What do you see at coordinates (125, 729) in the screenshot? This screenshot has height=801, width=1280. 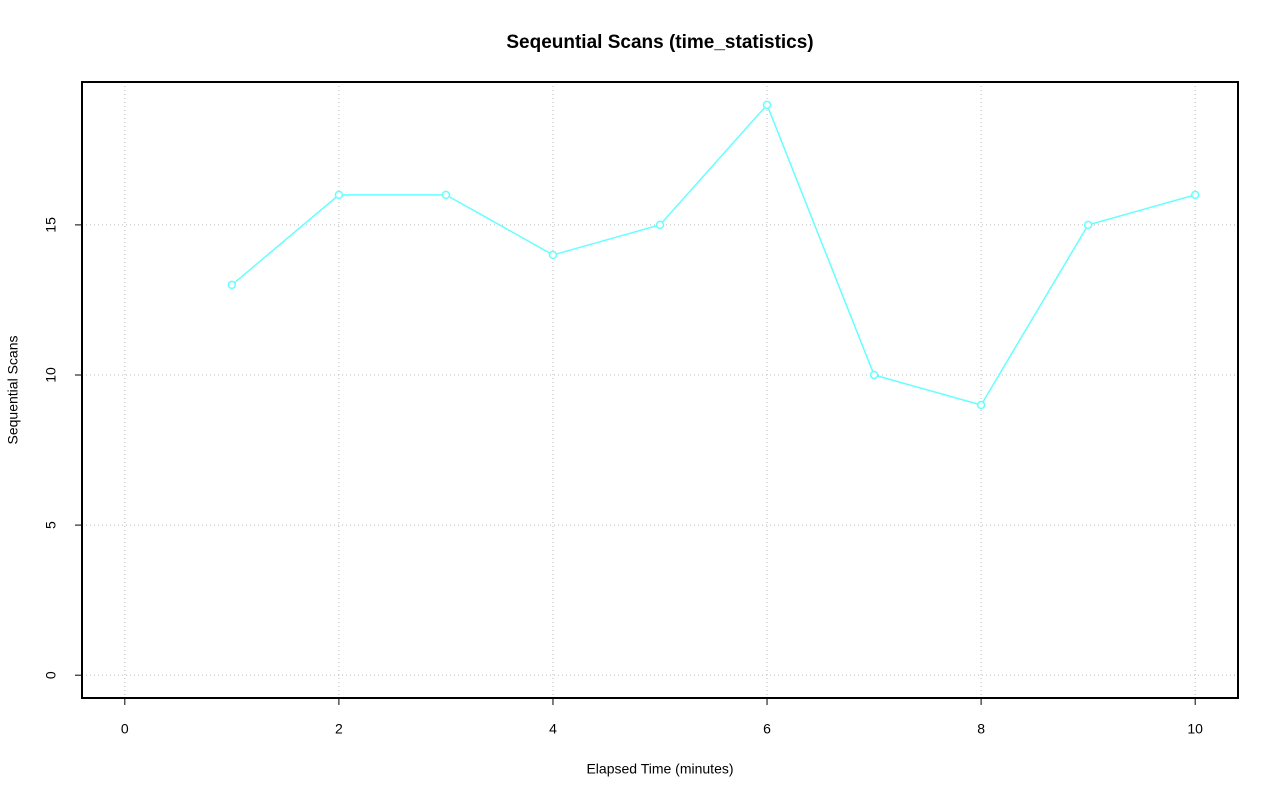 I see `x-tick-label: 0` at bounding box center [125, 729].